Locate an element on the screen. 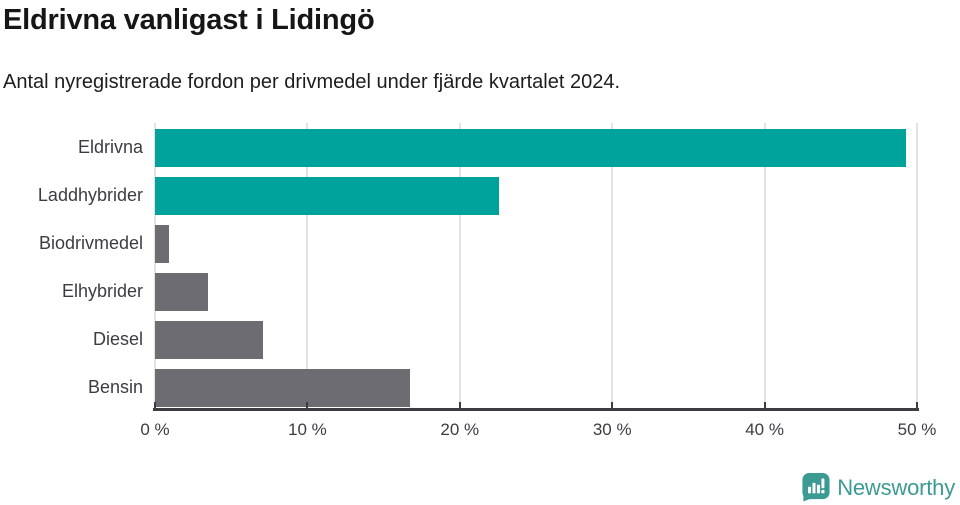 The width and height of the screenshot is (960, 505). bar-bensin is located at coordinates (282, 388).